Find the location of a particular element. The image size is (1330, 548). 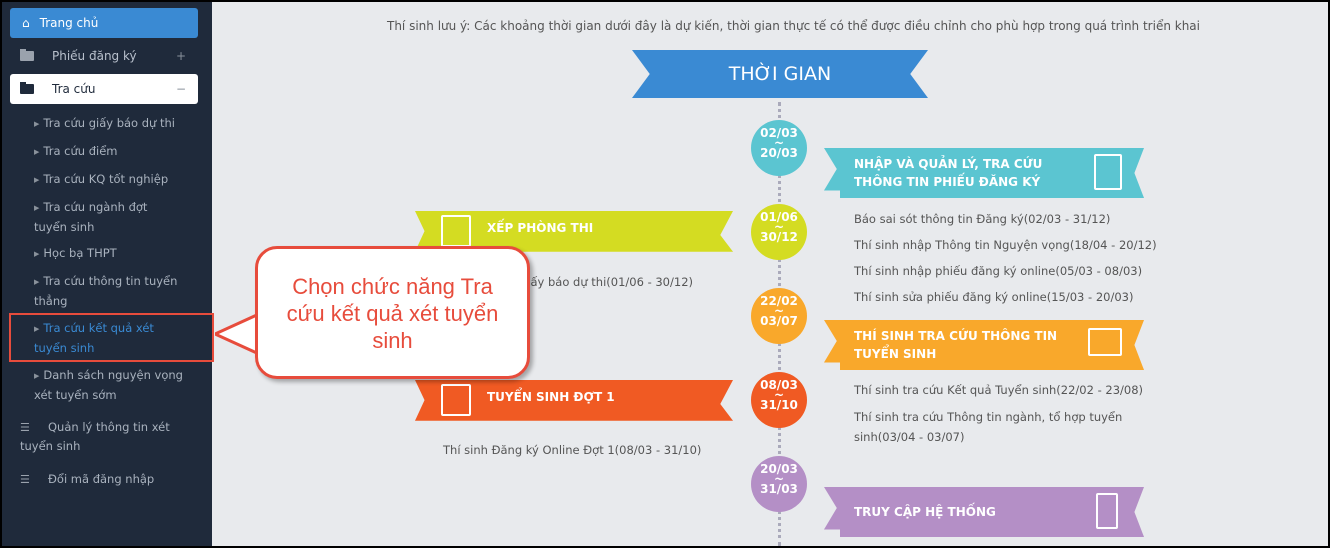

sub-item-early-wishes: ▶ Danh sách nguyện vọng xét tuyển sớm is located at coordinates (109, 385).